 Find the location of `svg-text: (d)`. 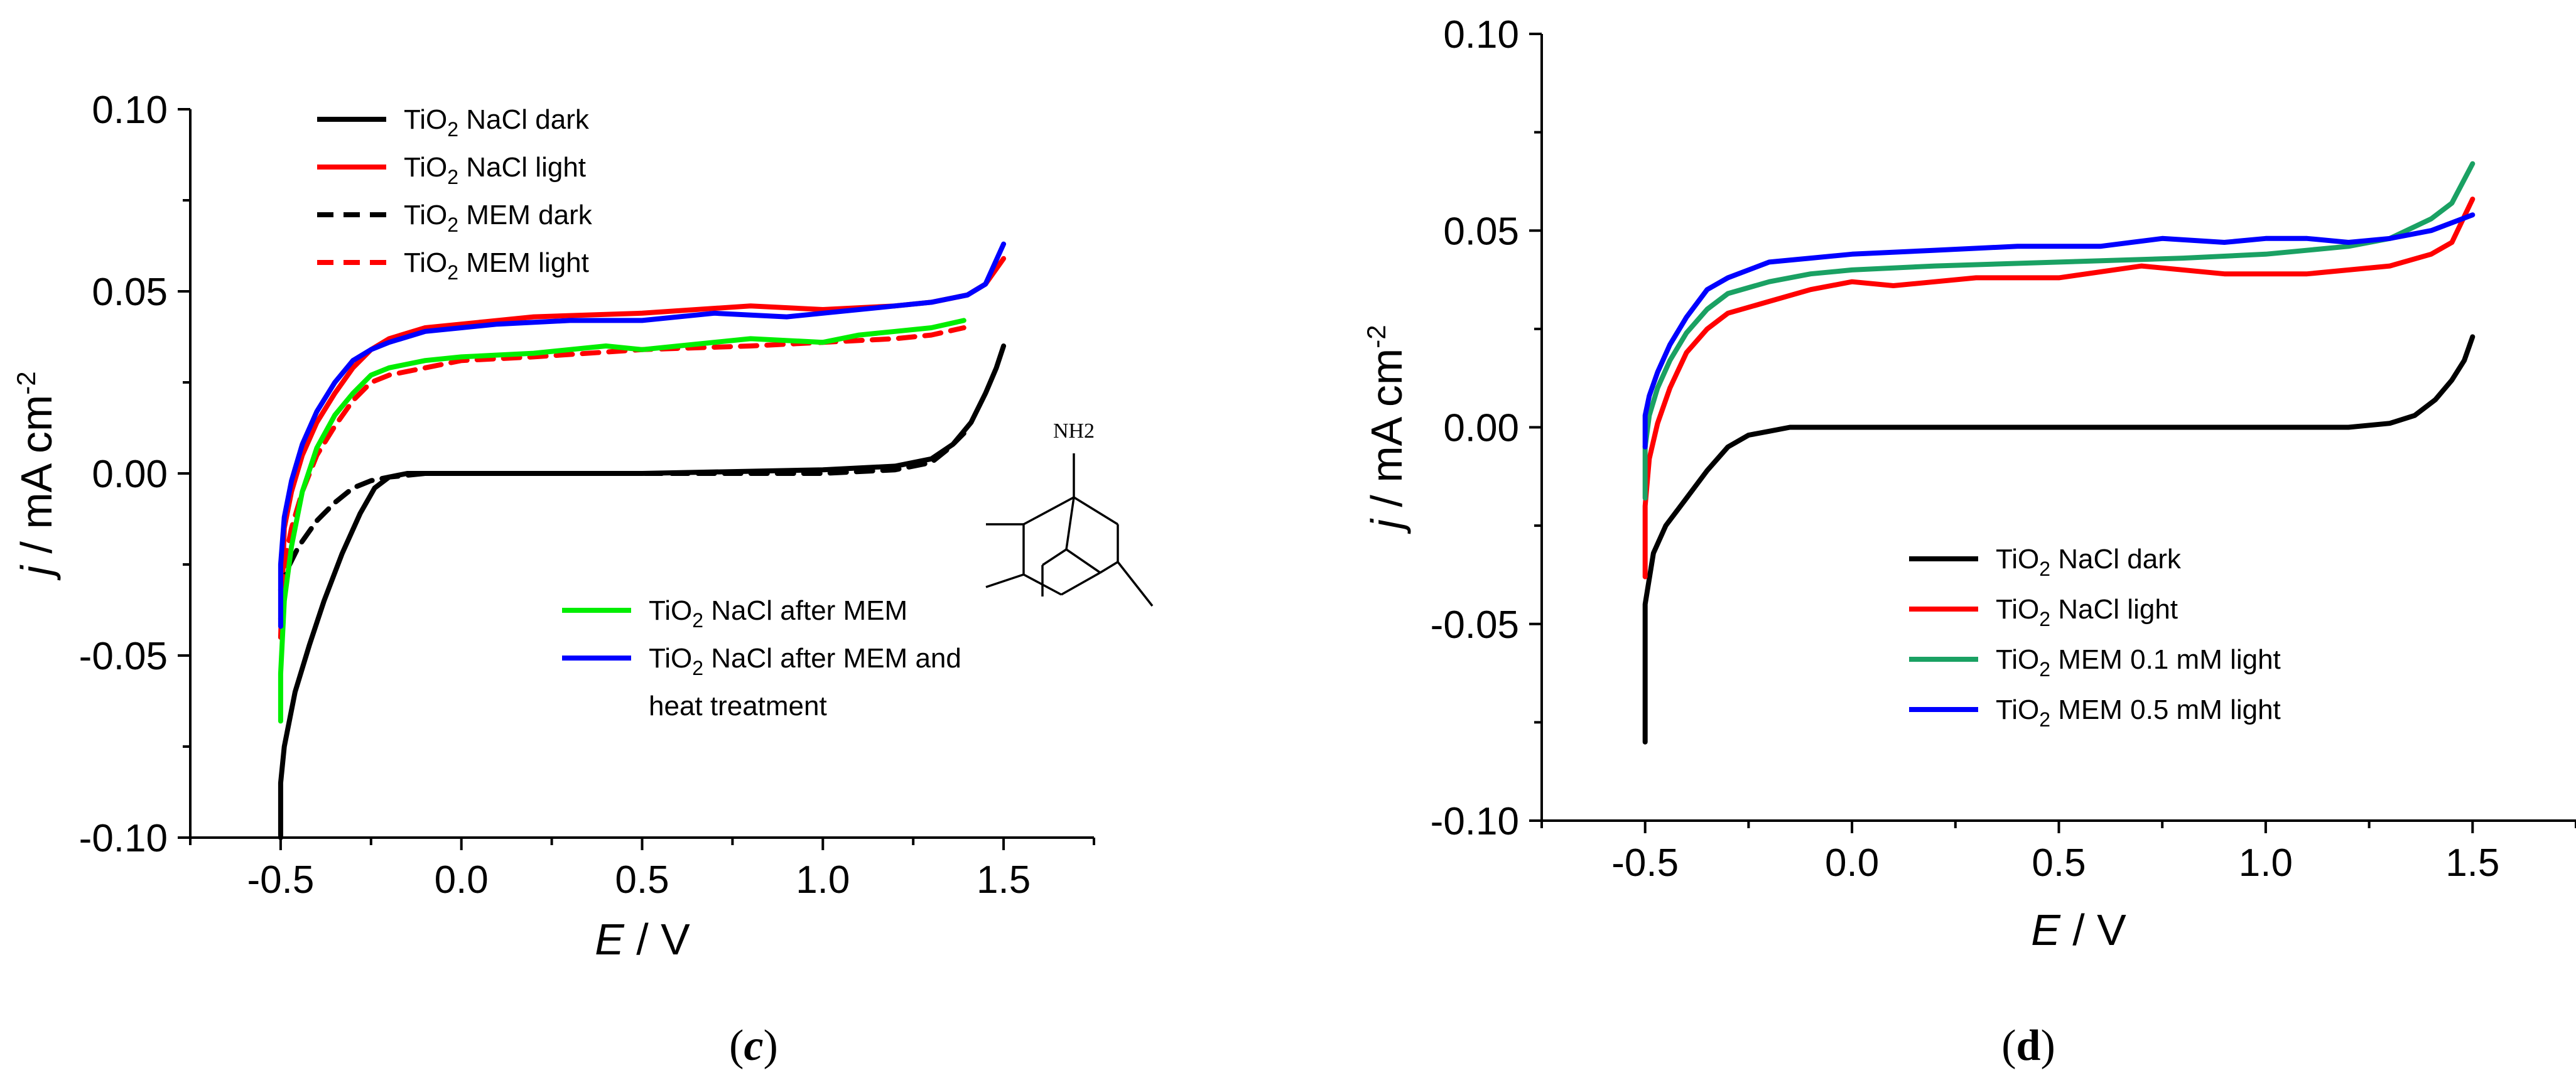

svg-text: (d) is located at coordinates (2028, 1046).